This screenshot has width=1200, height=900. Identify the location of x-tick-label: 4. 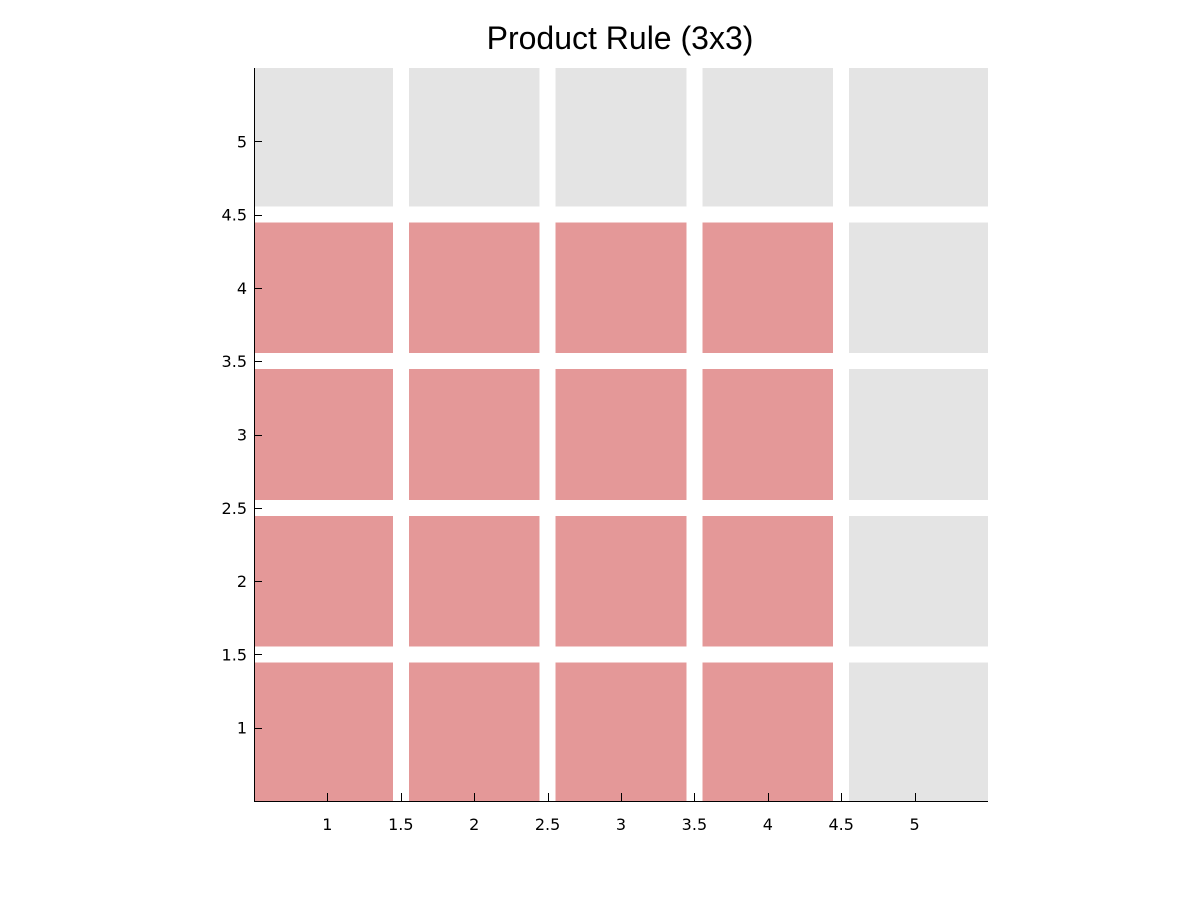
(768, 824).